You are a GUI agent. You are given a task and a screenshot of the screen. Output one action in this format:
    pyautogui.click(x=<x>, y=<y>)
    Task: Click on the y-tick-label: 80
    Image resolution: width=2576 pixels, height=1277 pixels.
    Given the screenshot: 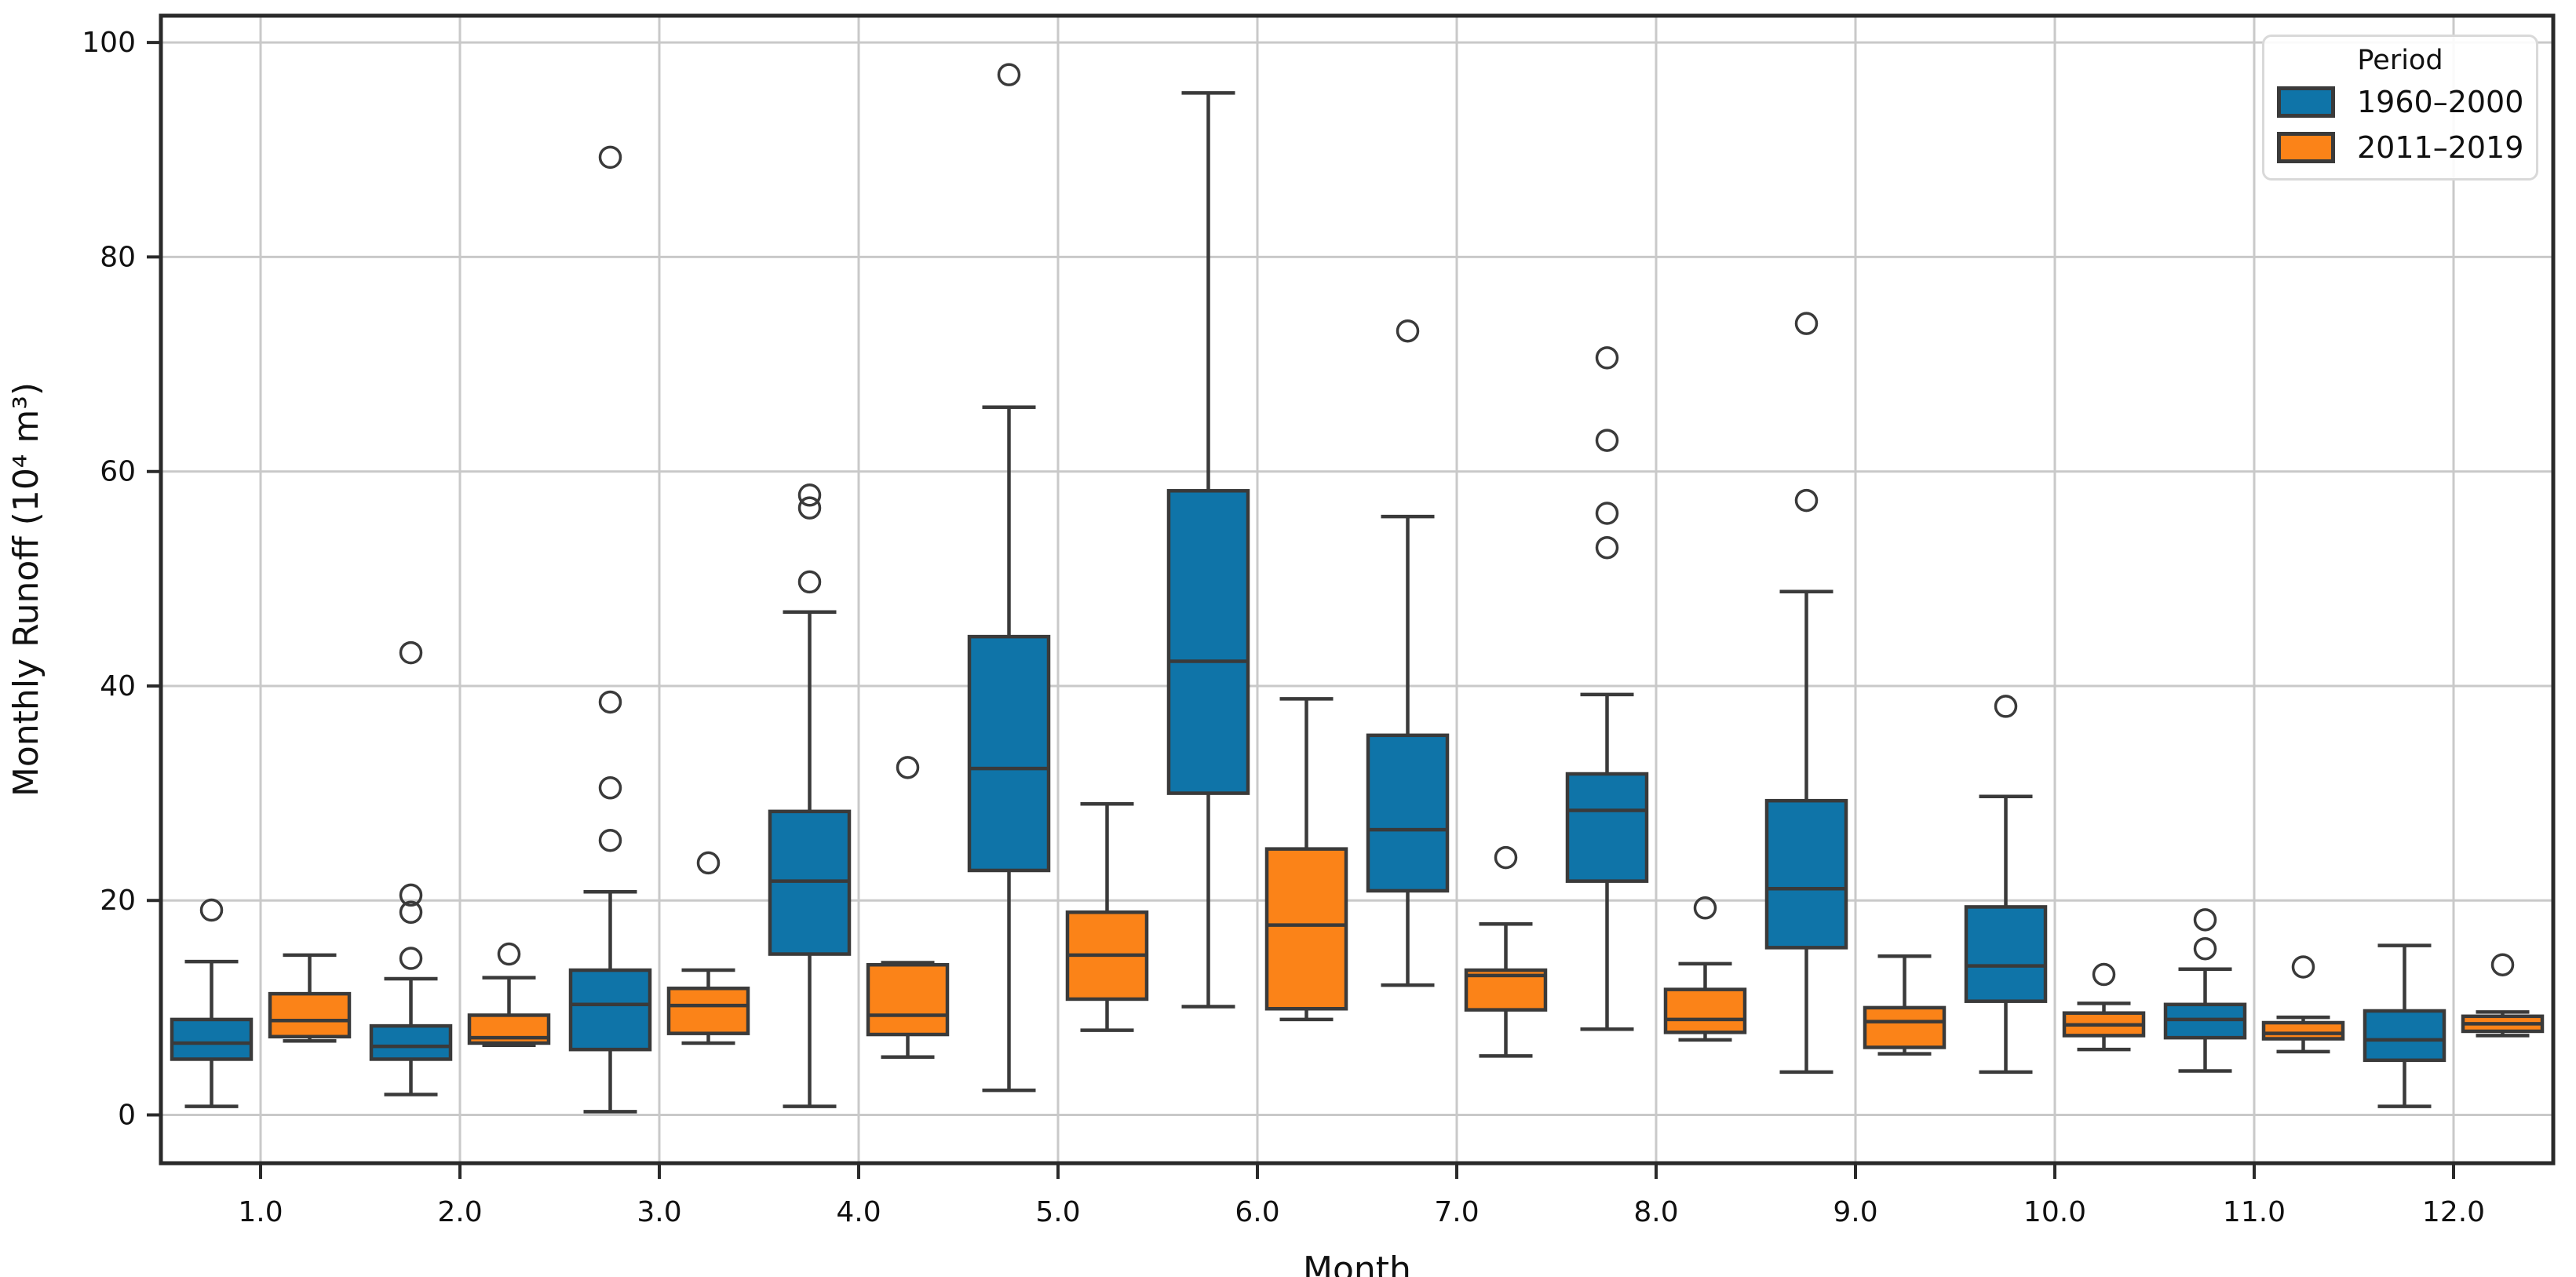 What is the action you would take?
    pyautogui.click(x=118, y=257)
    